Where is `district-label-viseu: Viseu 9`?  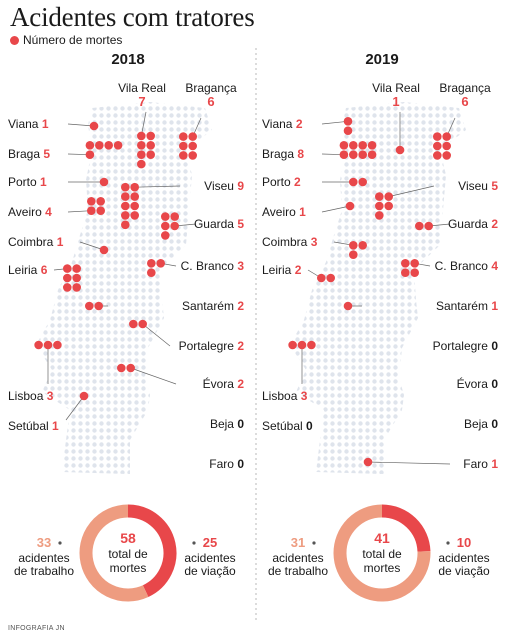 district-label-viseu: Viseu 9 is located at coordinates (224, 186).